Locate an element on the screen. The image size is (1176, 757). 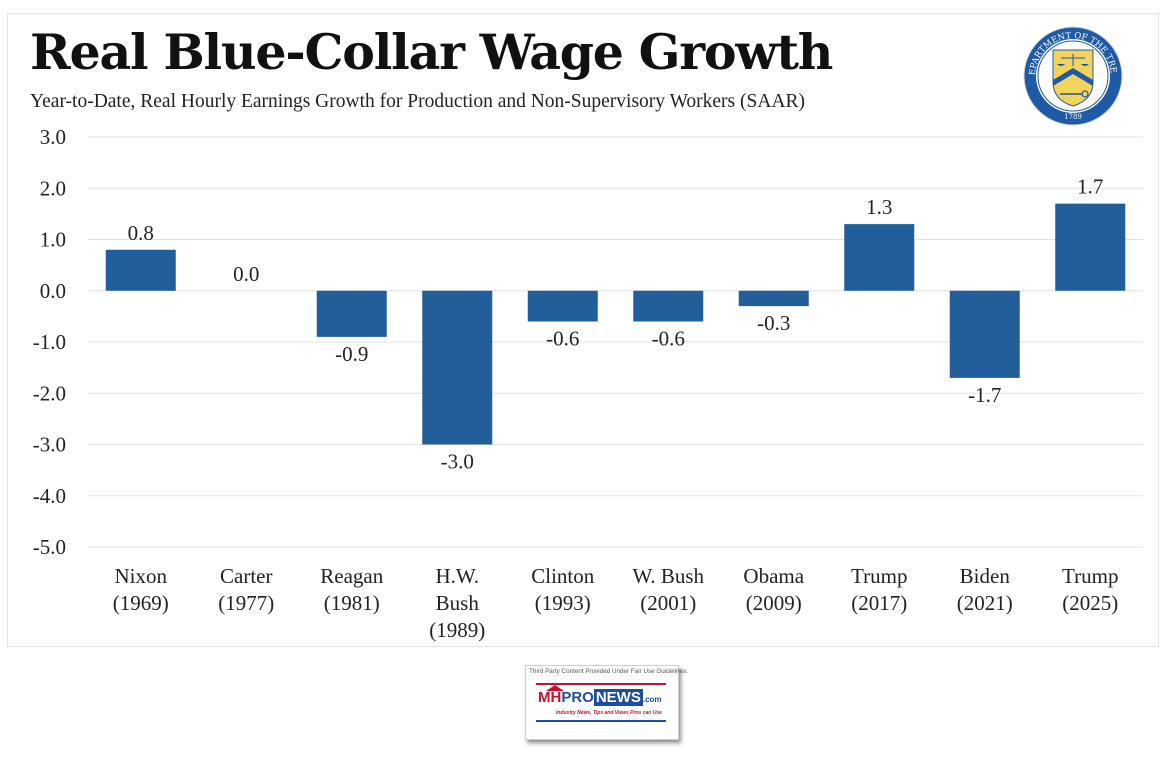
x-category-label: (2017) is located at coordinates (879, 603).